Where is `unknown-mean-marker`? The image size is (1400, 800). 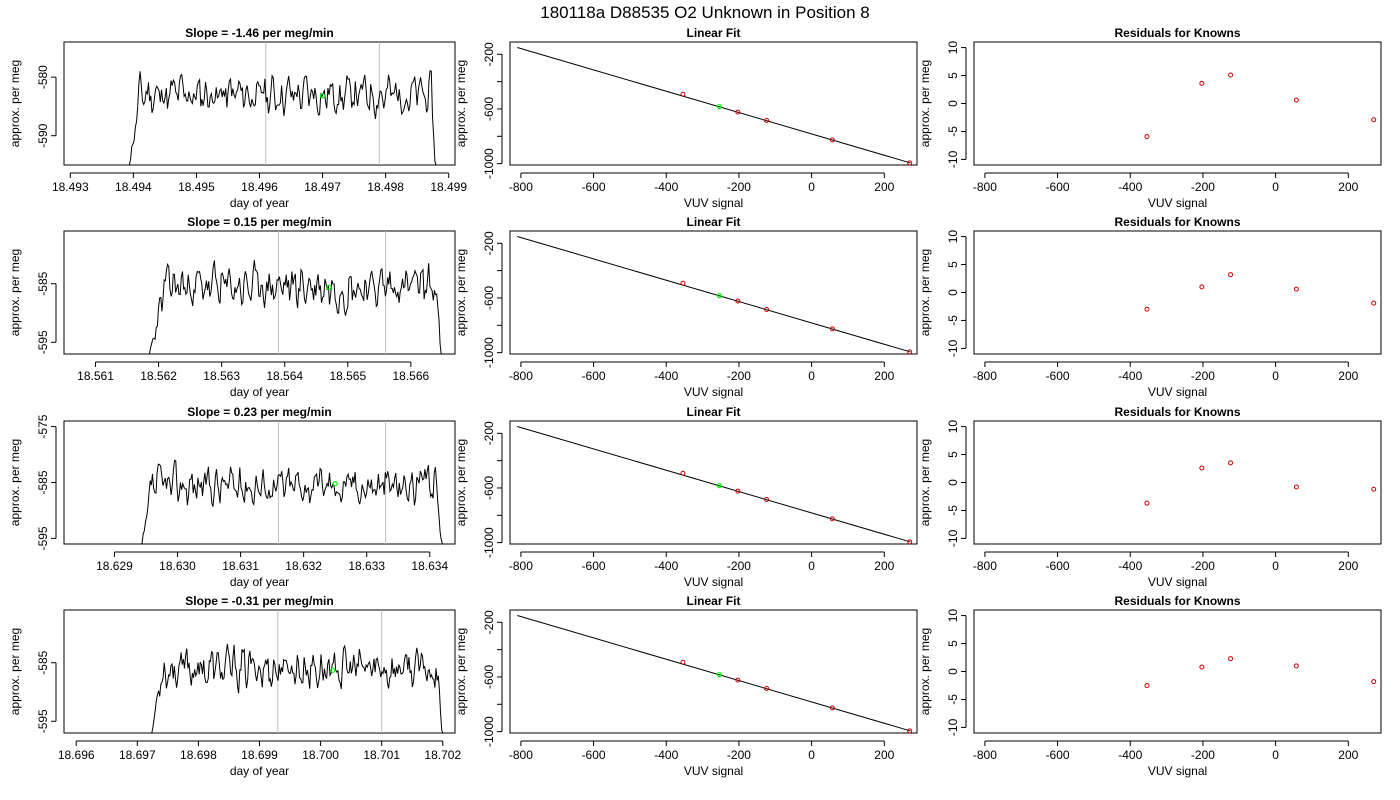 unknown-mean-marker is located at coordinates (333, 670).